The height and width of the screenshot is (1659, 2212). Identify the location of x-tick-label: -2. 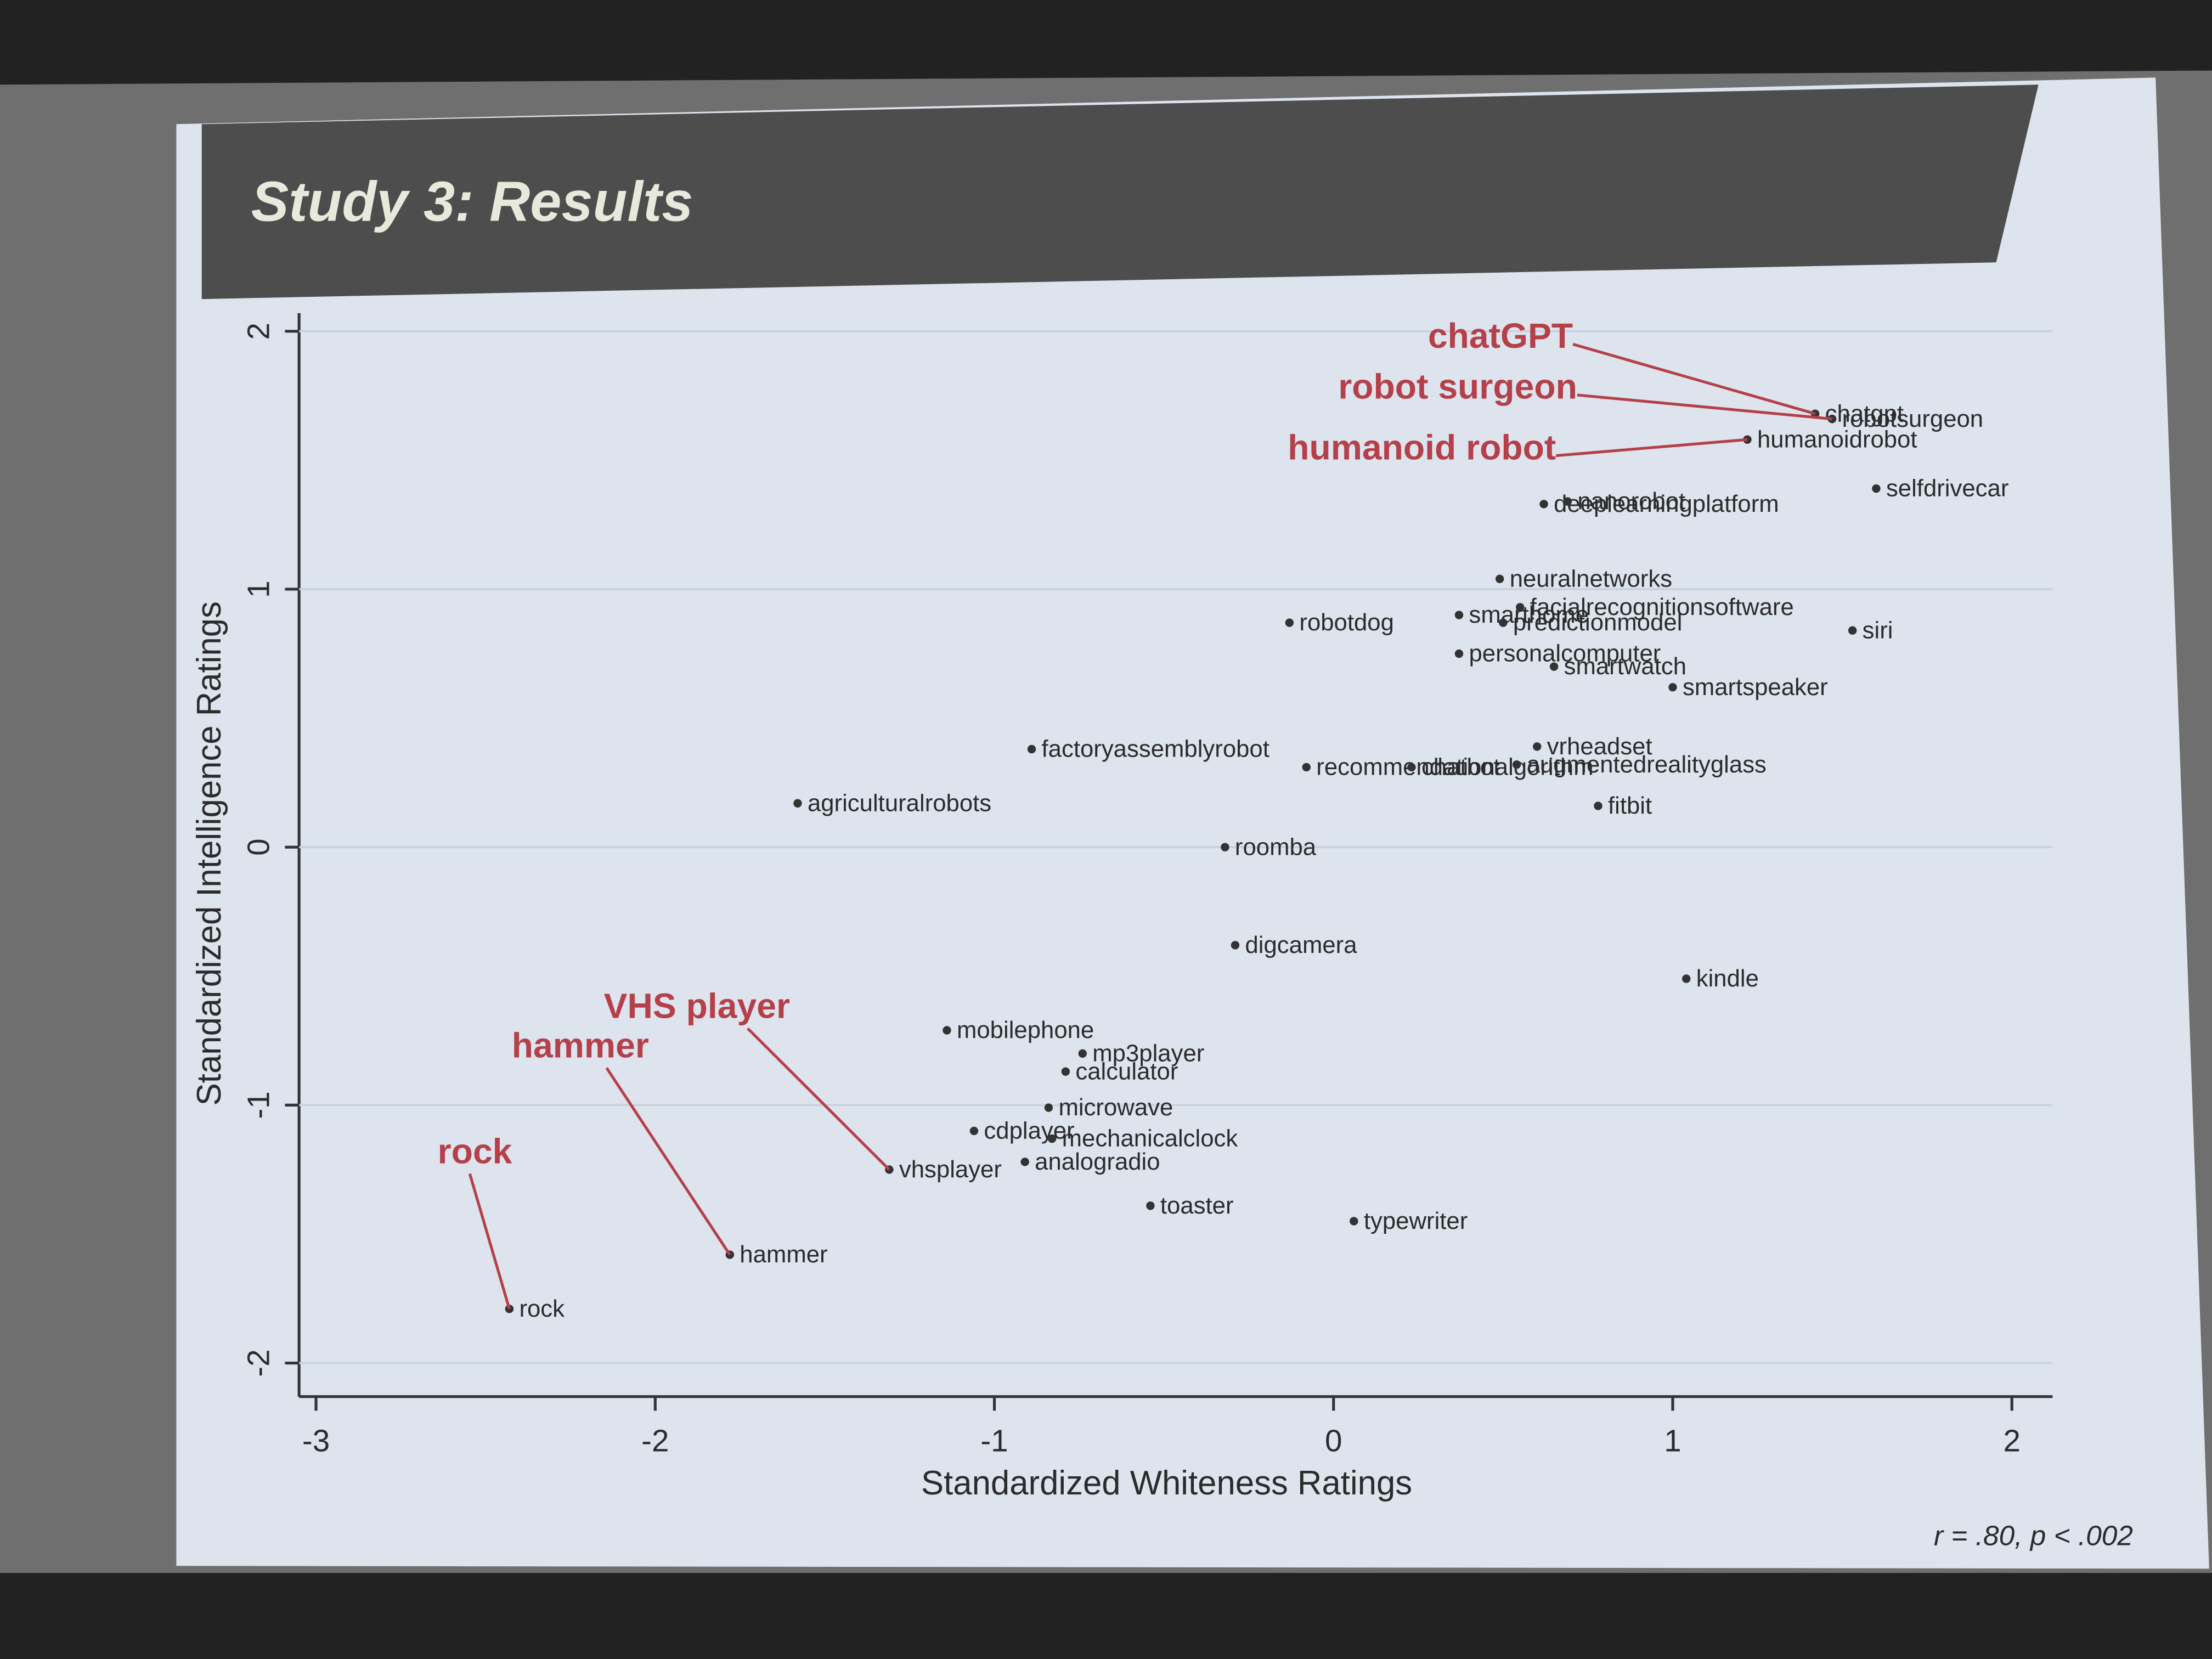
(655, 1441).